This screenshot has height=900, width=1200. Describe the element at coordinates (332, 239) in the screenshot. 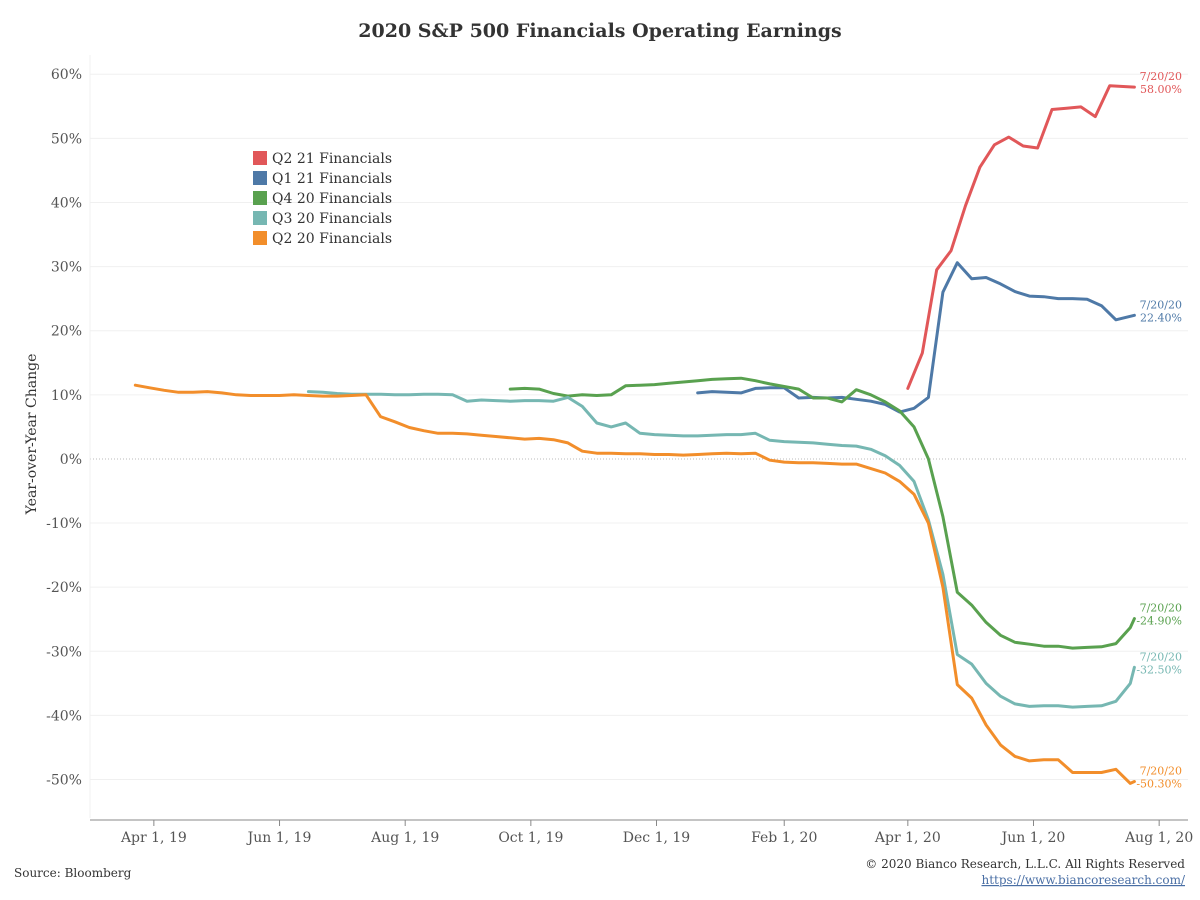

I see `legend-entry: Q2 20 Financials` at that location.